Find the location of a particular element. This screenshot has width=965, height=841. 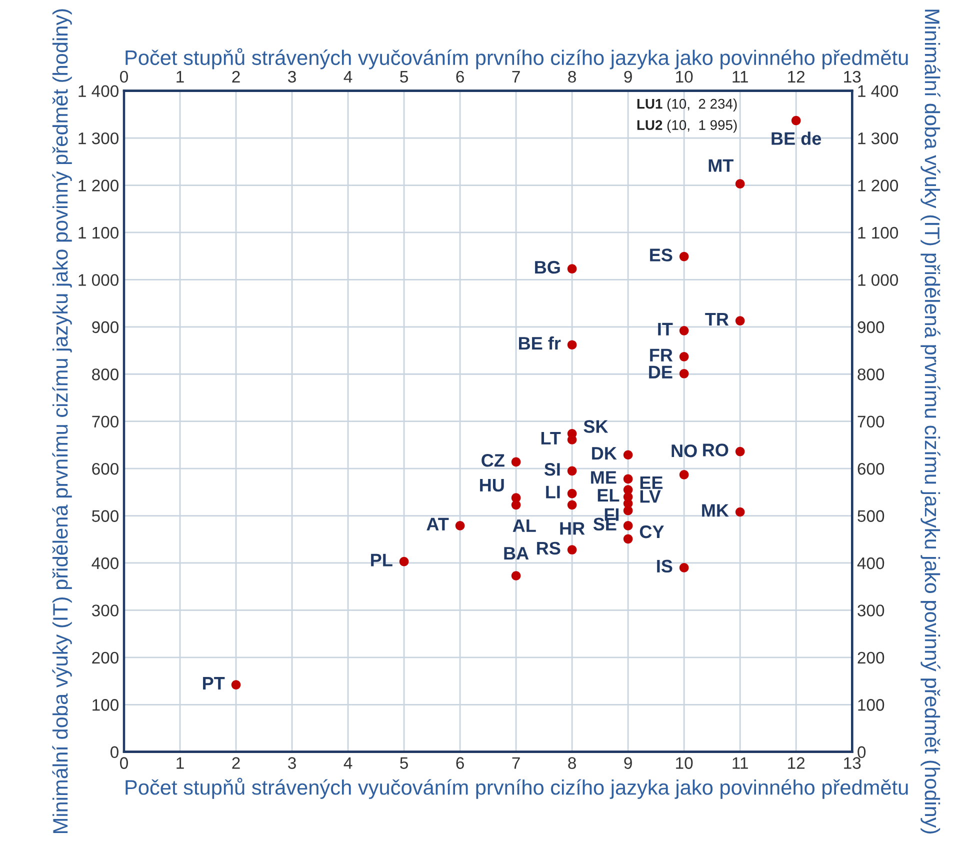

y-tick-label: 600 is located at coordinates (105, 468).